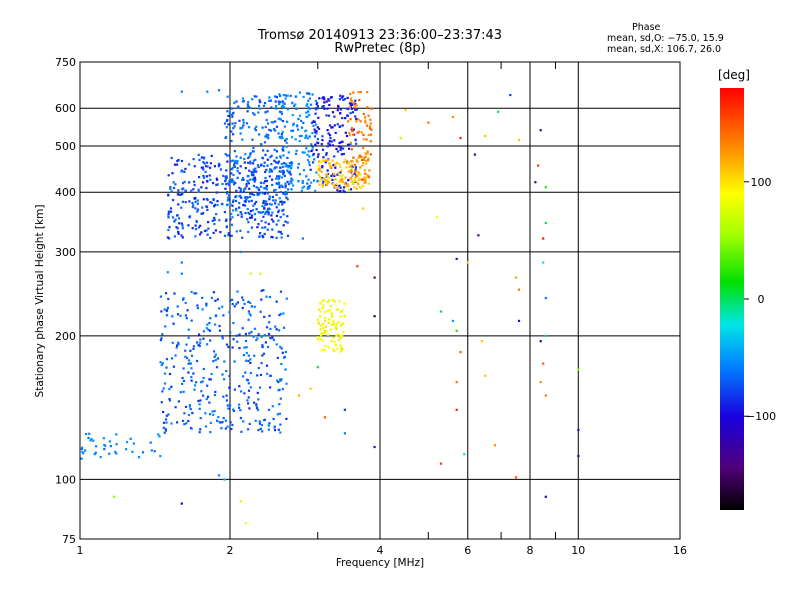  I want to click on y-tick-label: 750, so click(65, 62).